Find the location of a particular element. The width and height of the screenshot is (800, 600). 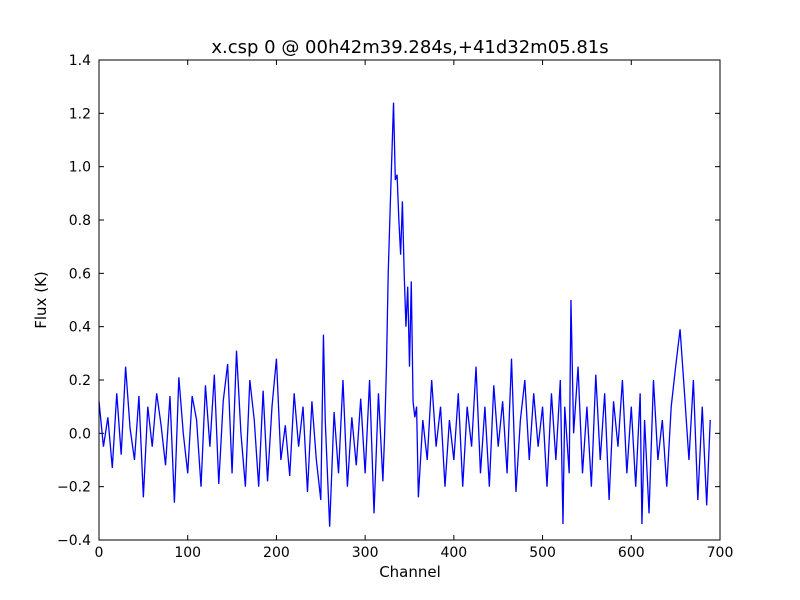

y-tick-label: 0.2 is located at coordinates (80, 381).